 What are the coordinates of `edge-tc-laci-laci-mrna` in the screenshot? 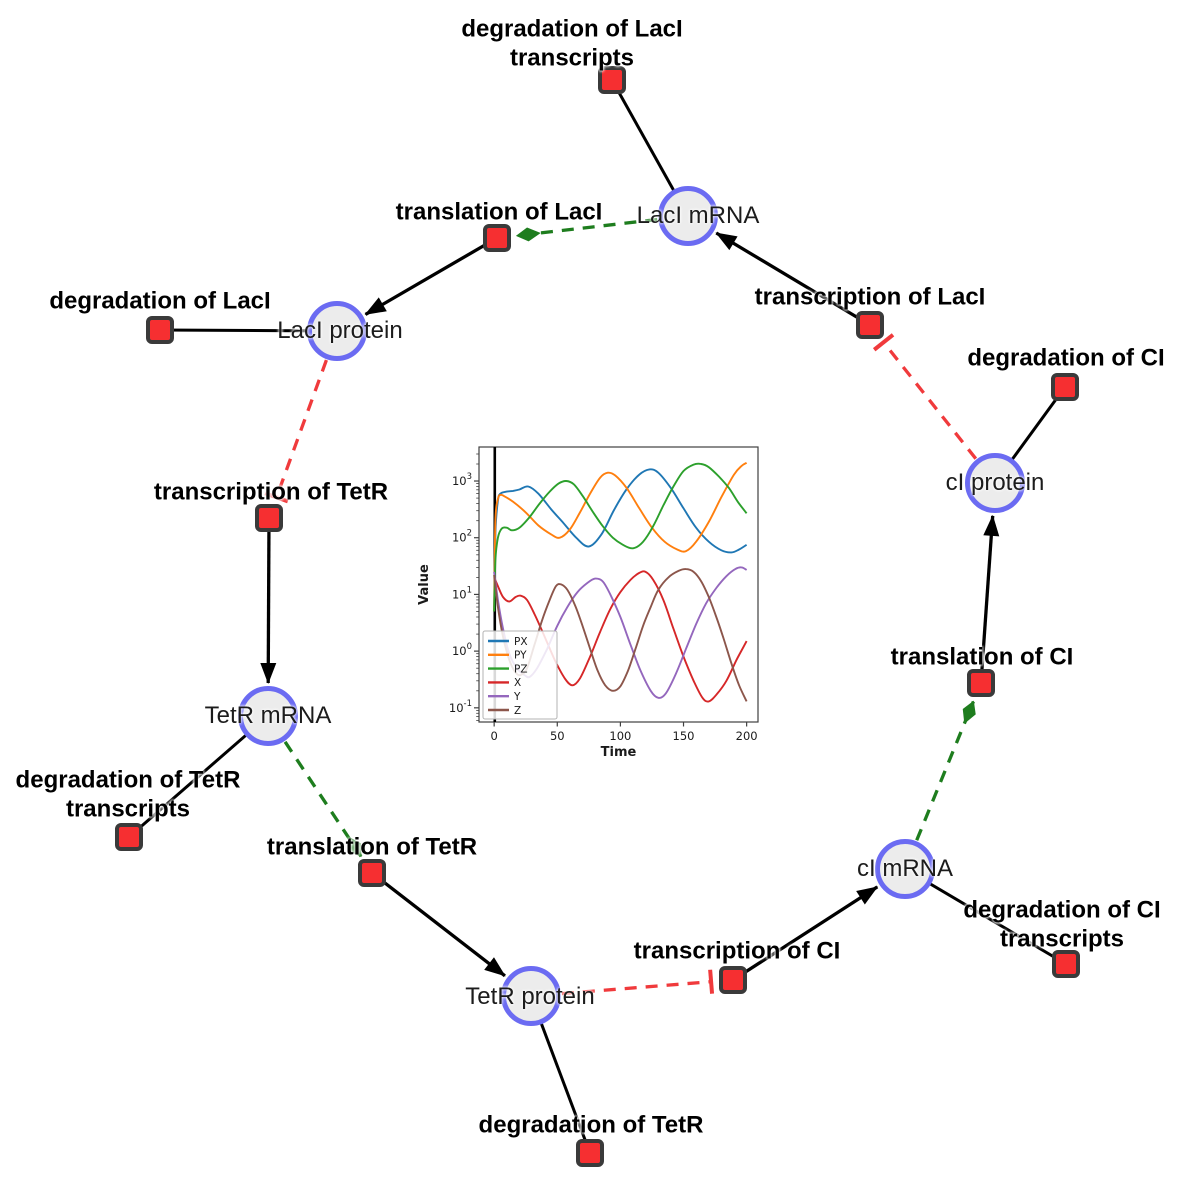 It's located at (793, 279).